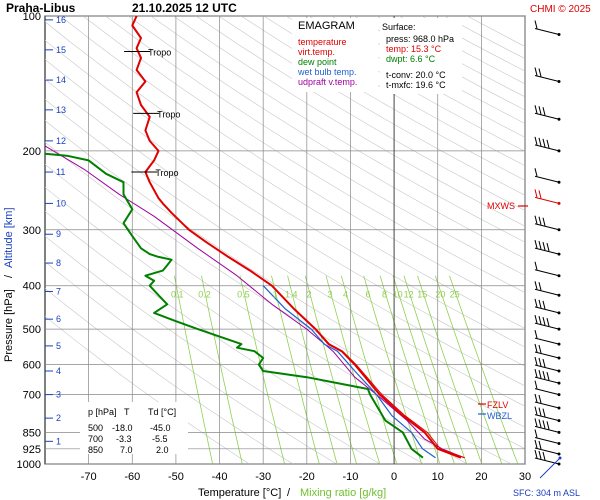 Image resolution: width=600 pixels, height=500 pixels. What do you see at coordinates (9, 284) in the screenshot?
I see `y-axis-title: Pressure [hPa] / Altitude [km]` at bounding box center [9, 284].